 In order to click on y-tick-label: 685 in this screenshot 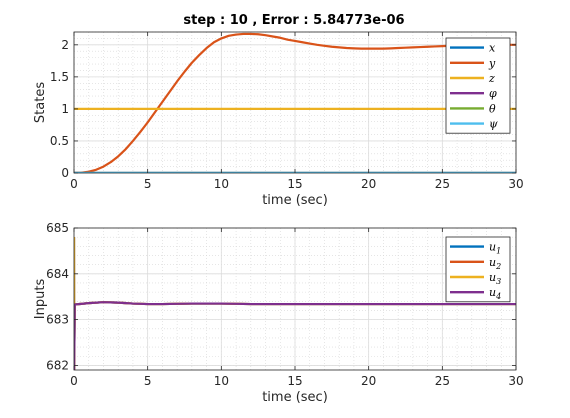, I will do `click(57, 228)`.